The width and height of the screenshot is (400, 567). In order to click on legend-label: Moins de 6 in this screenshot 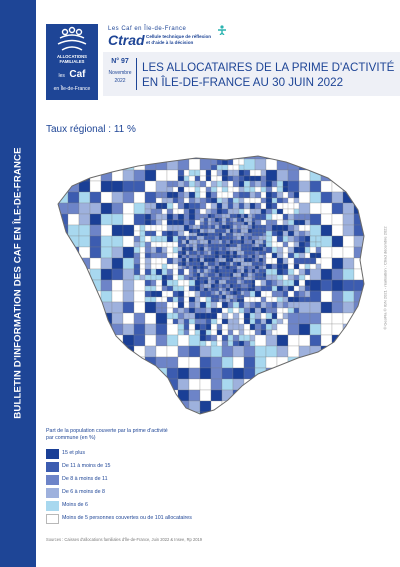, I will do `click(75, 505)`.